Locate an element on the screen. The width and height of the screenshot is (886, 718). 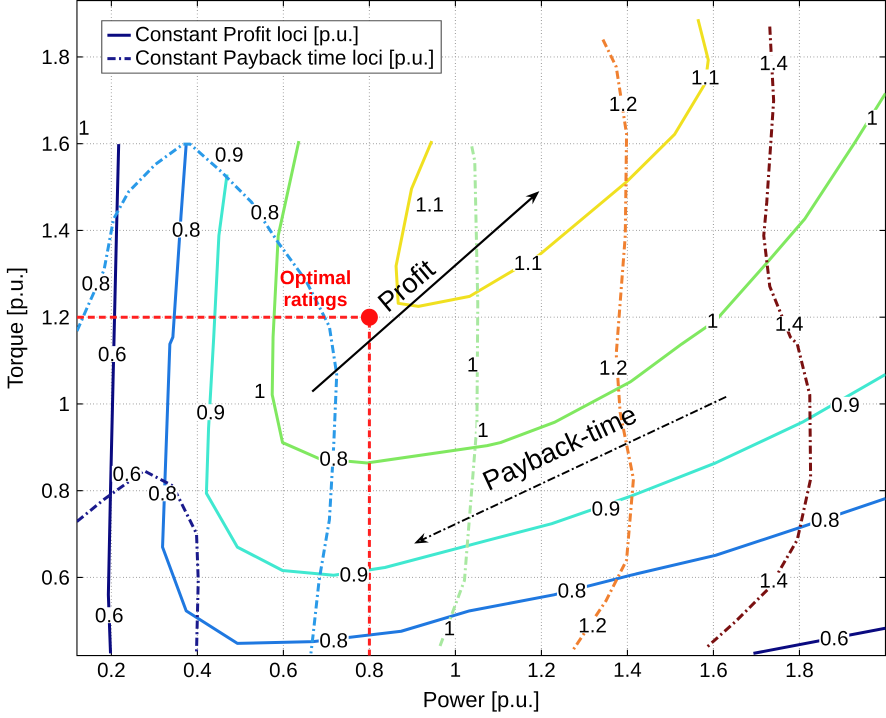
legend-label: Constant Payback time loci [p.u.] is located at coordinates (284, 59).